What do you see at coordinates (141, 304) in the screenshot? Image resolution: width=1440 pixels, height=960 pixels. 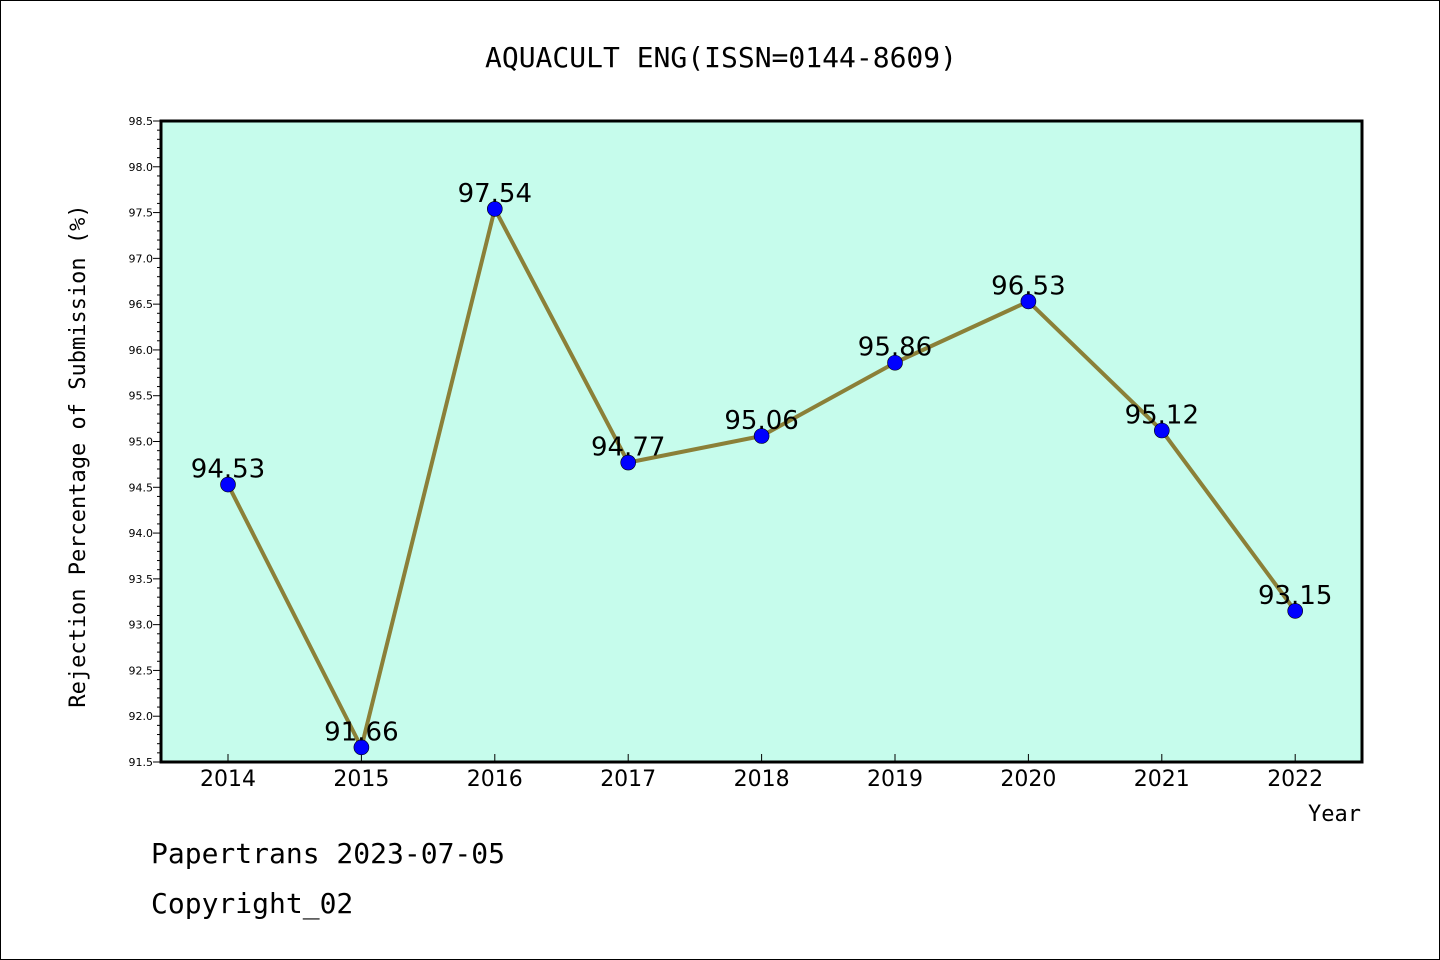 I see `y-tick-label: 96.5` at bounding box center [141, 304].